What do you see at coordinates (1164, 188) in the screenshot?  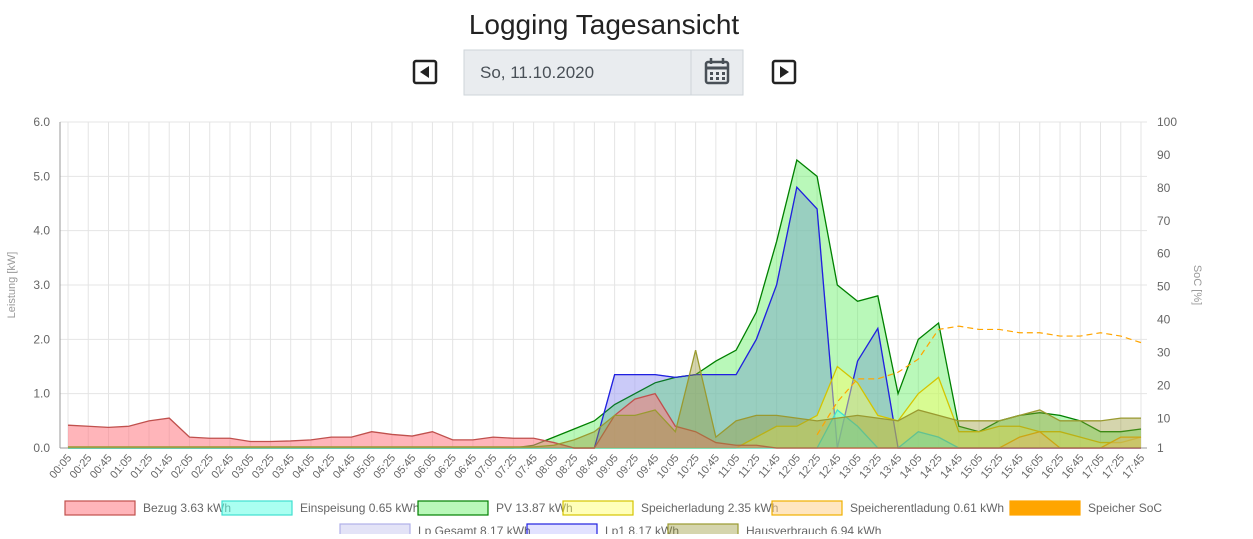 I see `y2-tick-label: 80` at bounding box center [1164, 188].